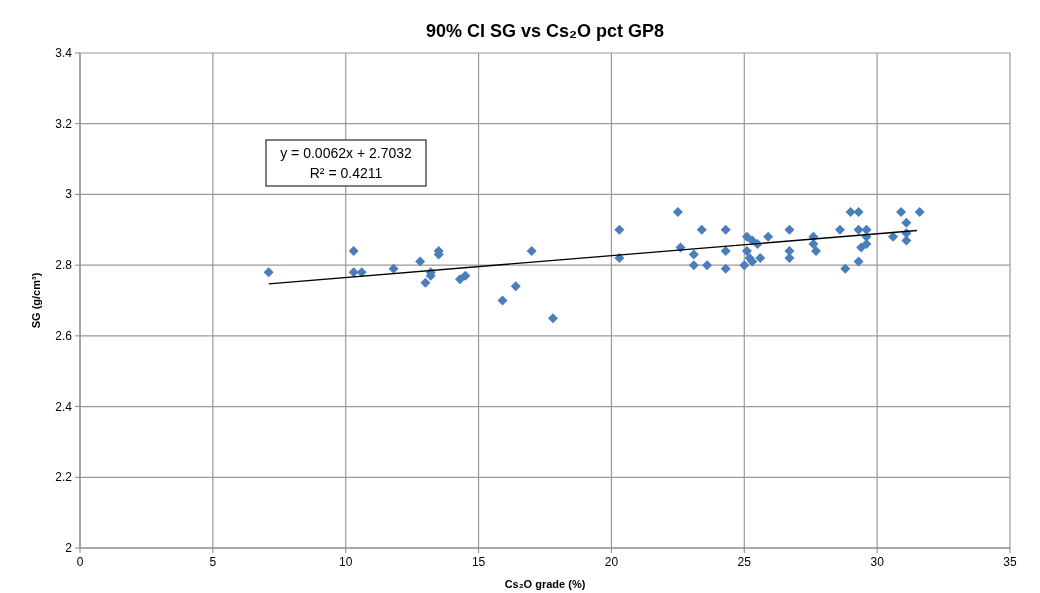 This screenshot has width=1040, height=593. I want to click on chart-title: 90% CI SG vs Cs₂O pct GP8, so click(545, 31).